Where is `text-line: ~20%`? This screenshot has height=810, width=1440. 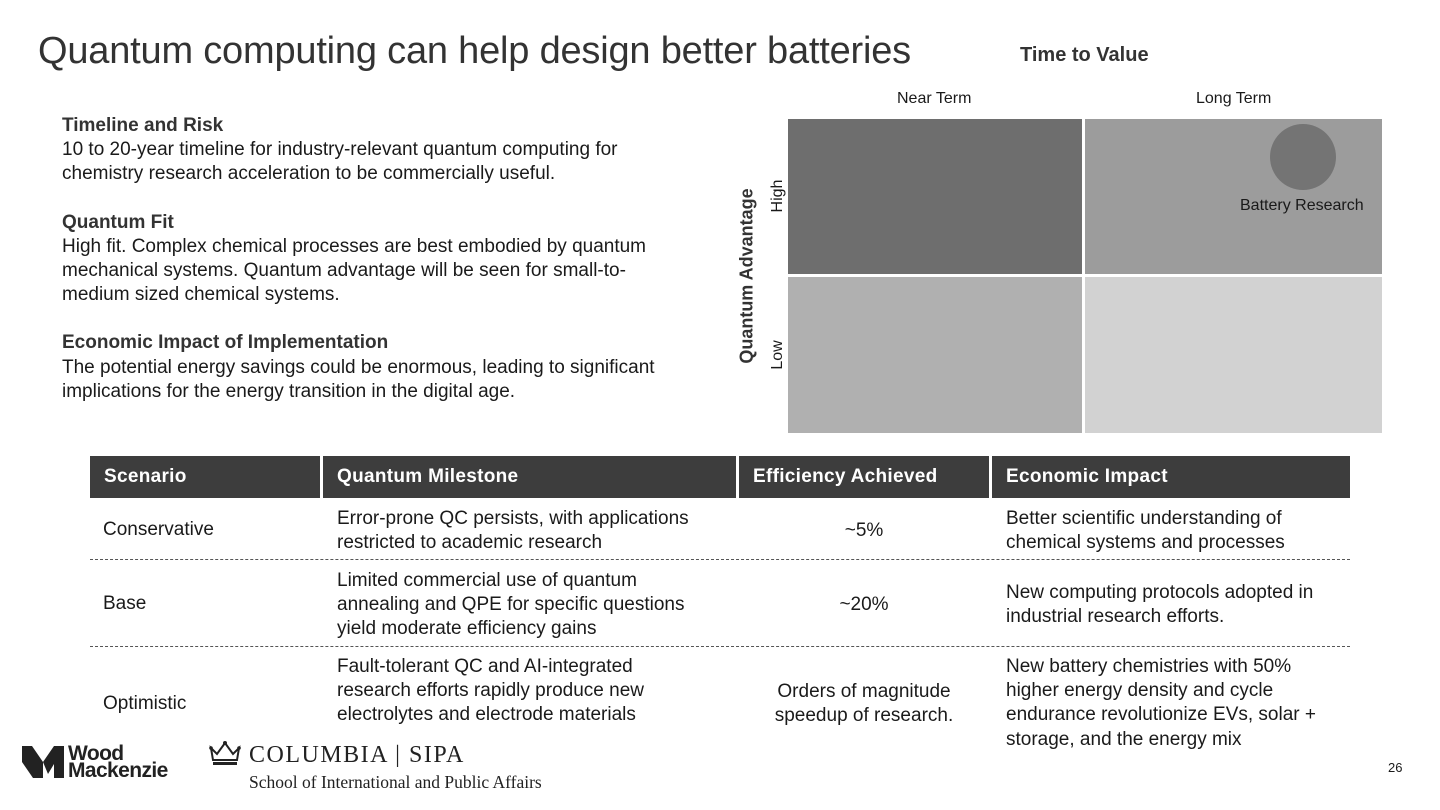 text-line: ~20% is located at coordinates (864, 604).